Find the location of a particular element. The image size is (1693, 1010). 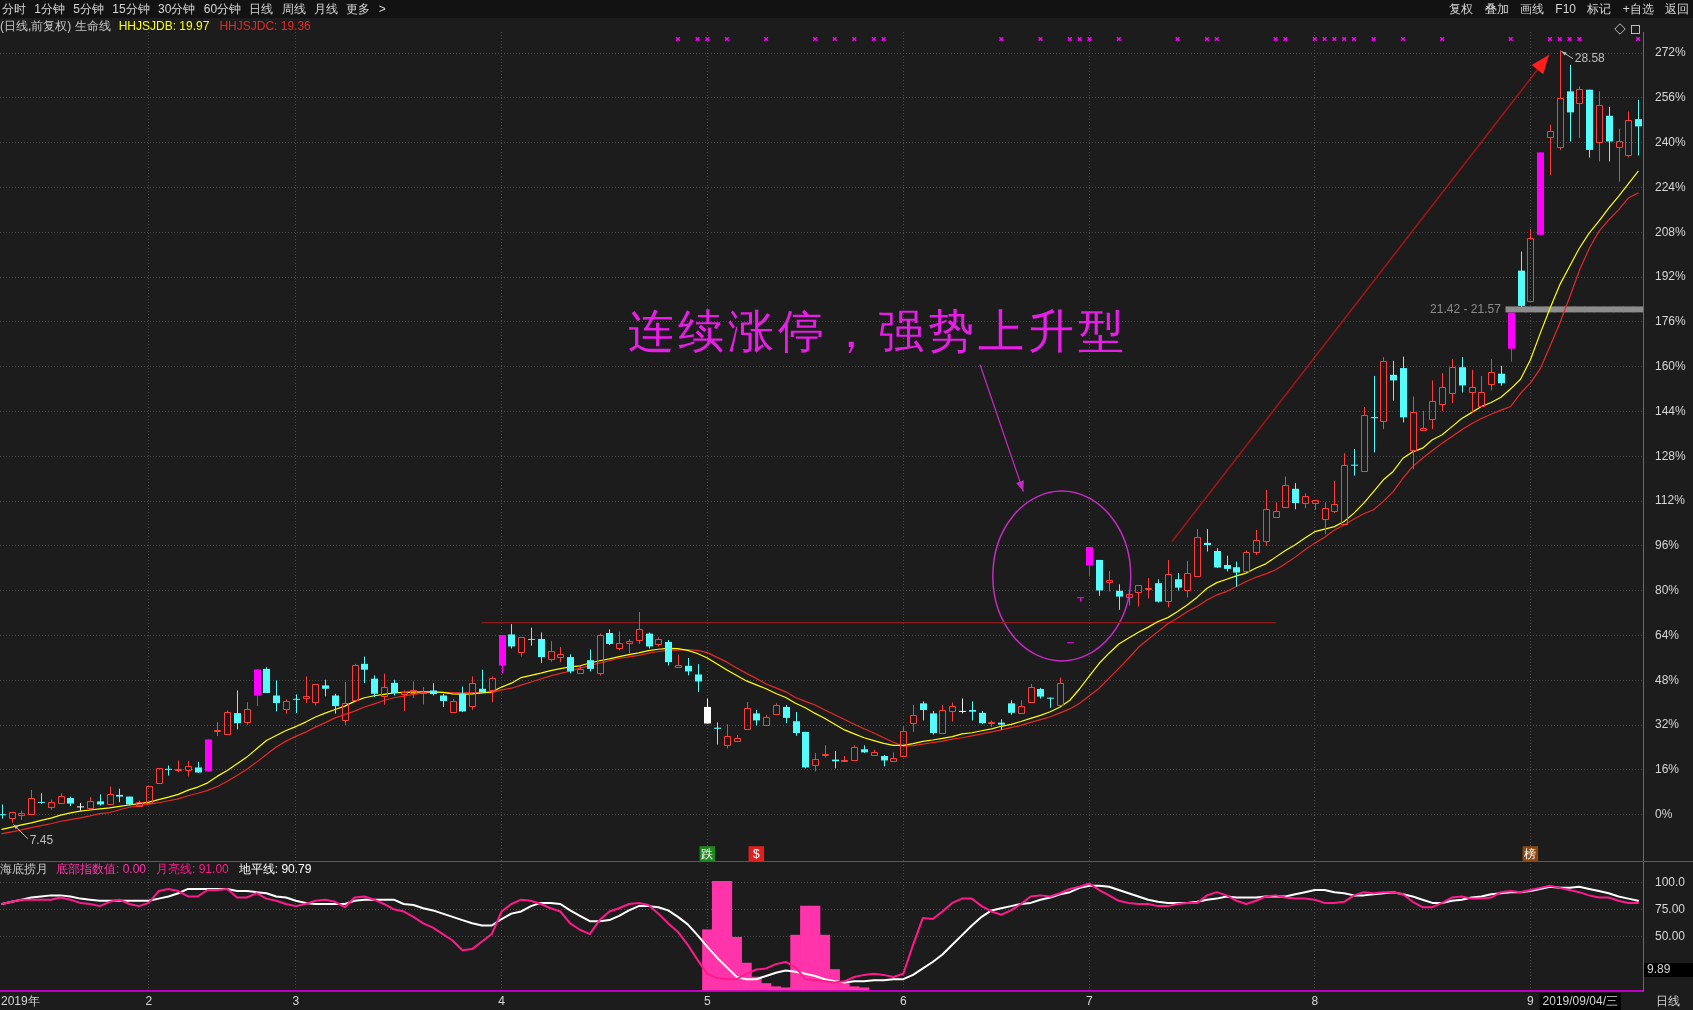

text: HHJSJDC: 19.36 is located at coordinates (265, 26).